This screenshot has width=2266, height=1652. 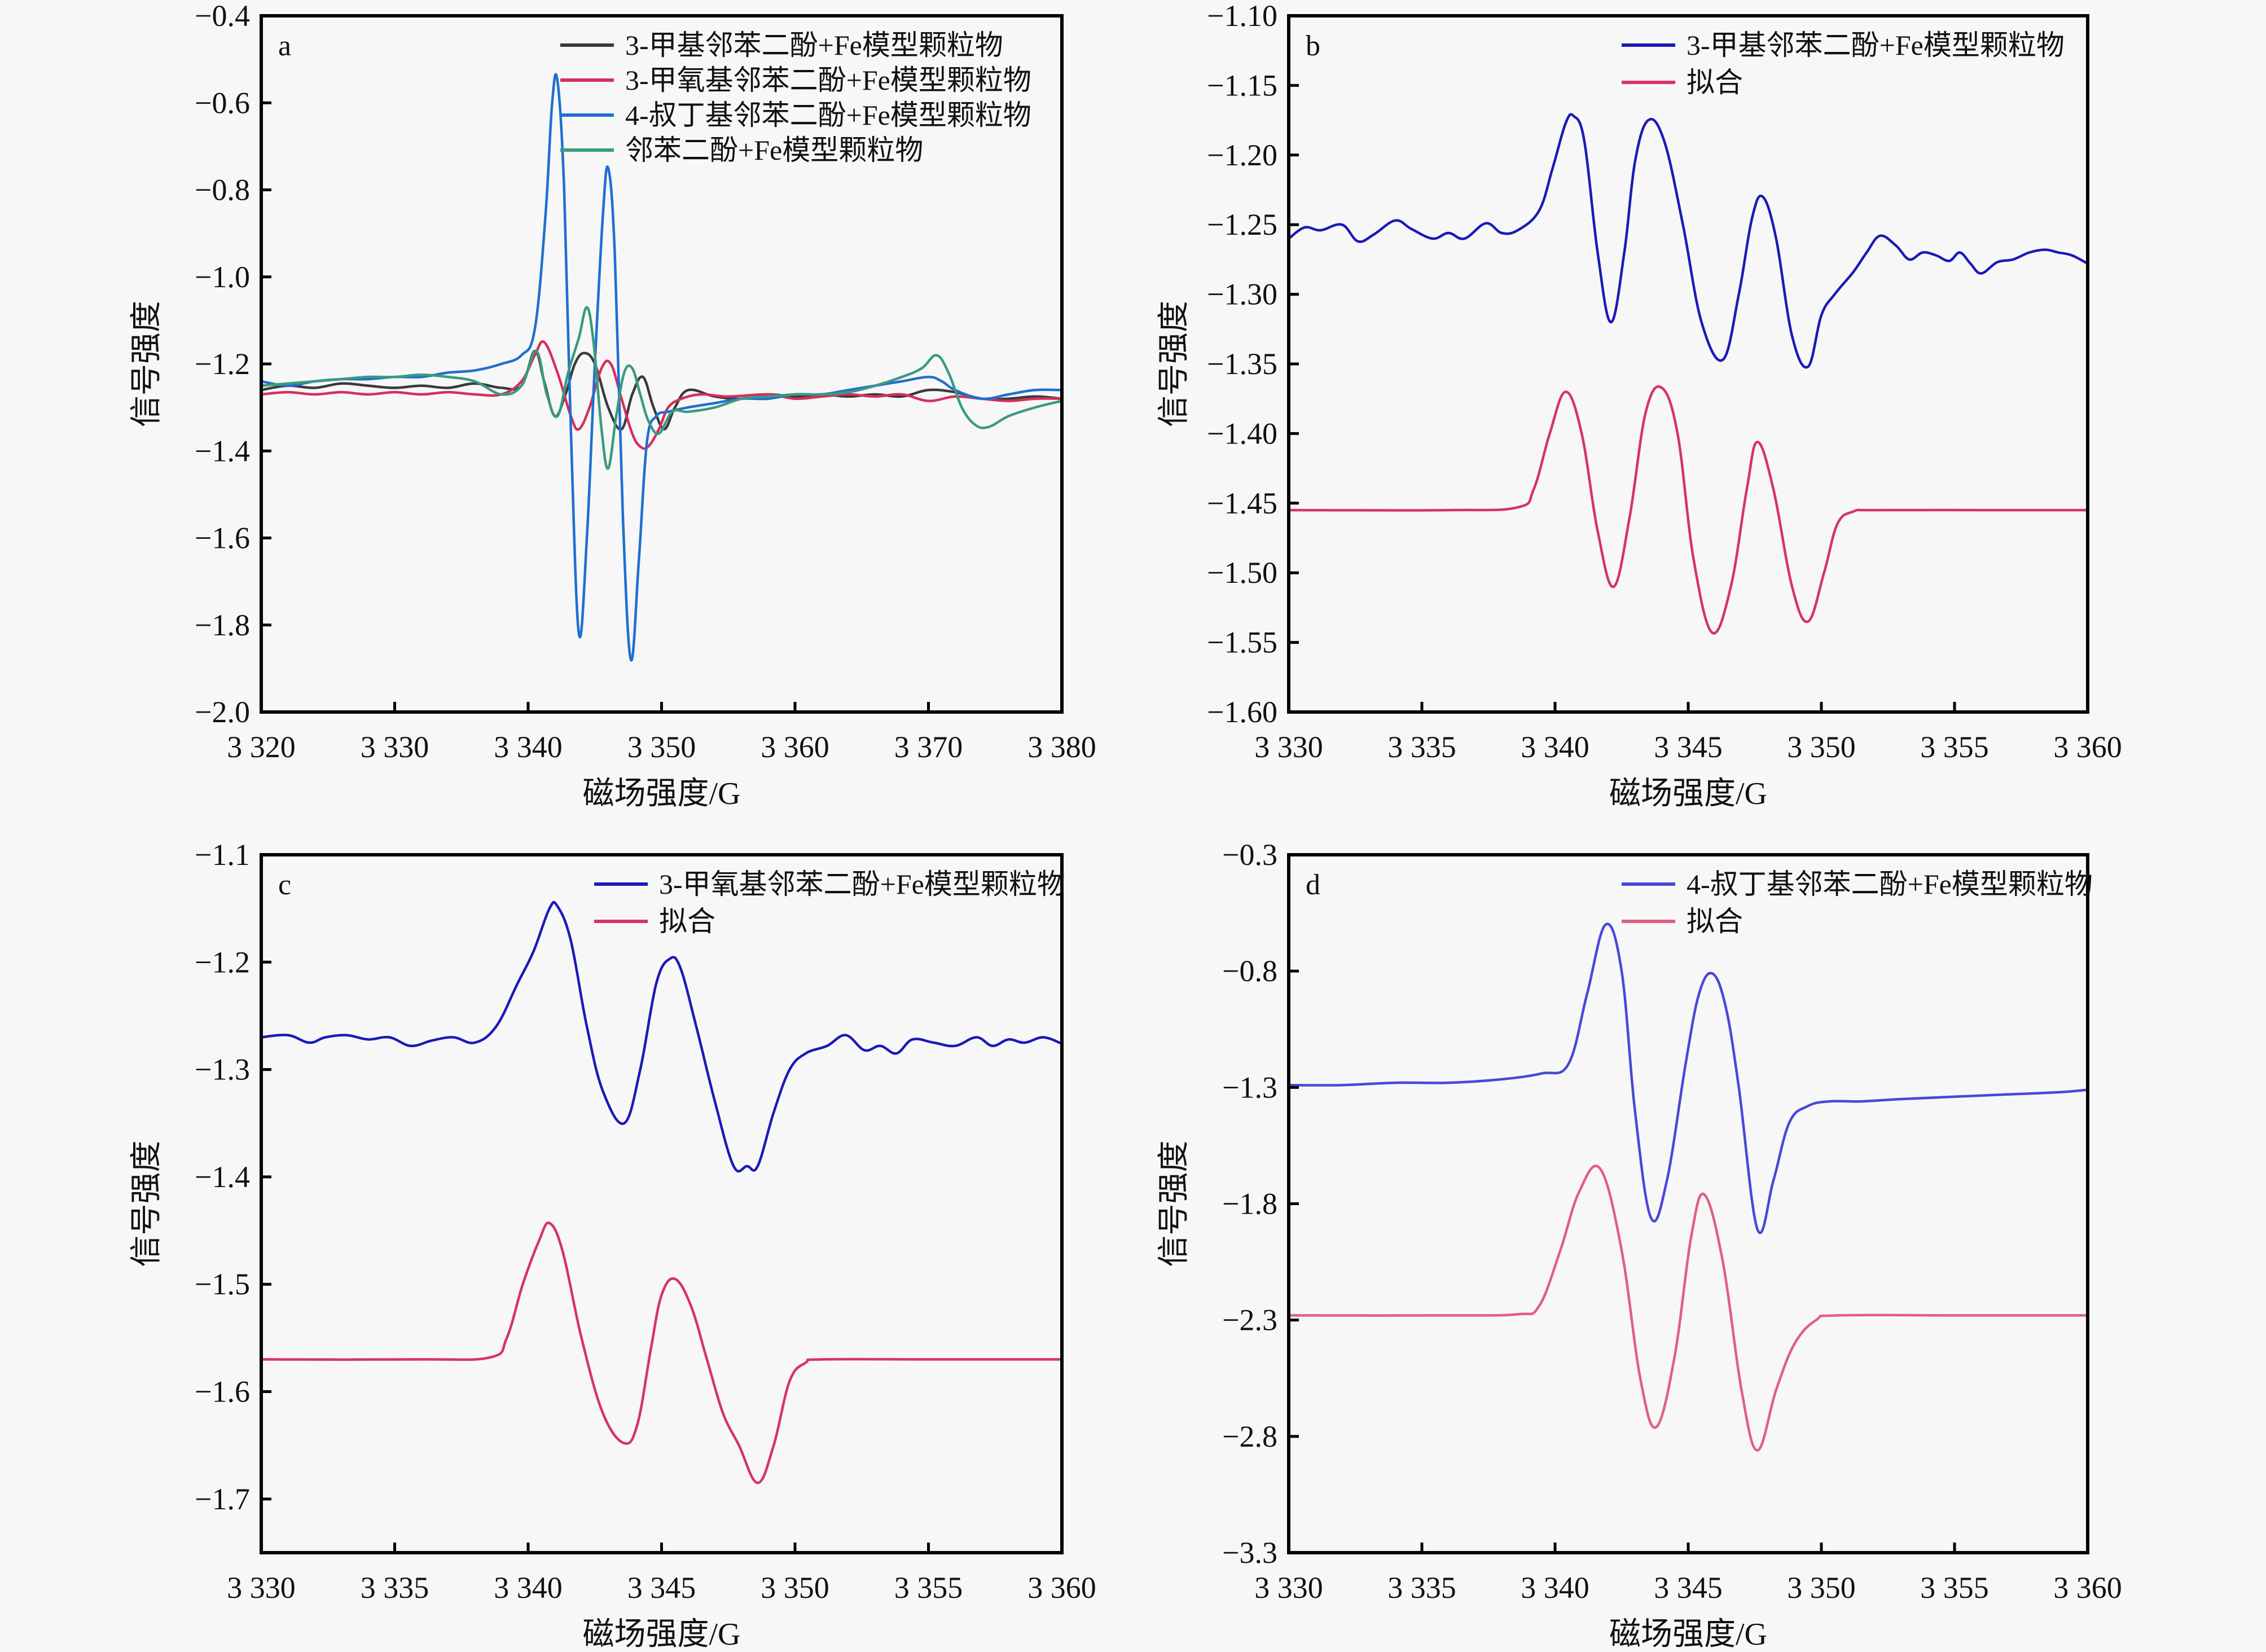 I want to click on y-tick-label: −1.45, so click(x=1242, y=503).